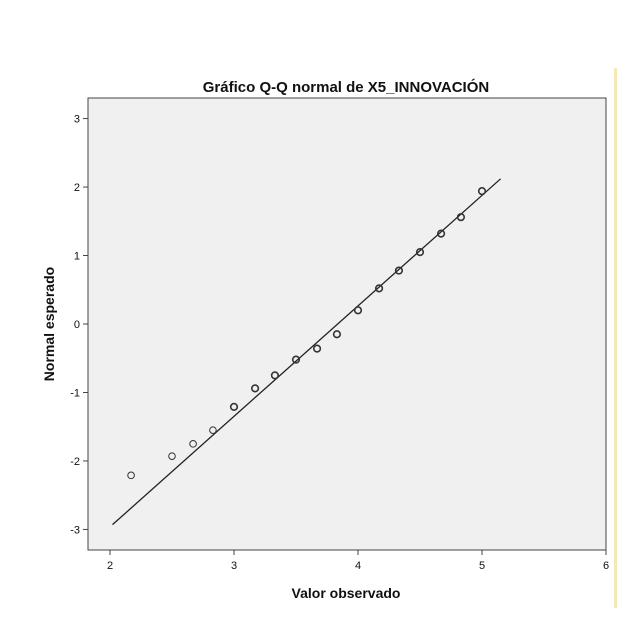  I want to click on y-tick-label: -1, so click(75, 393).